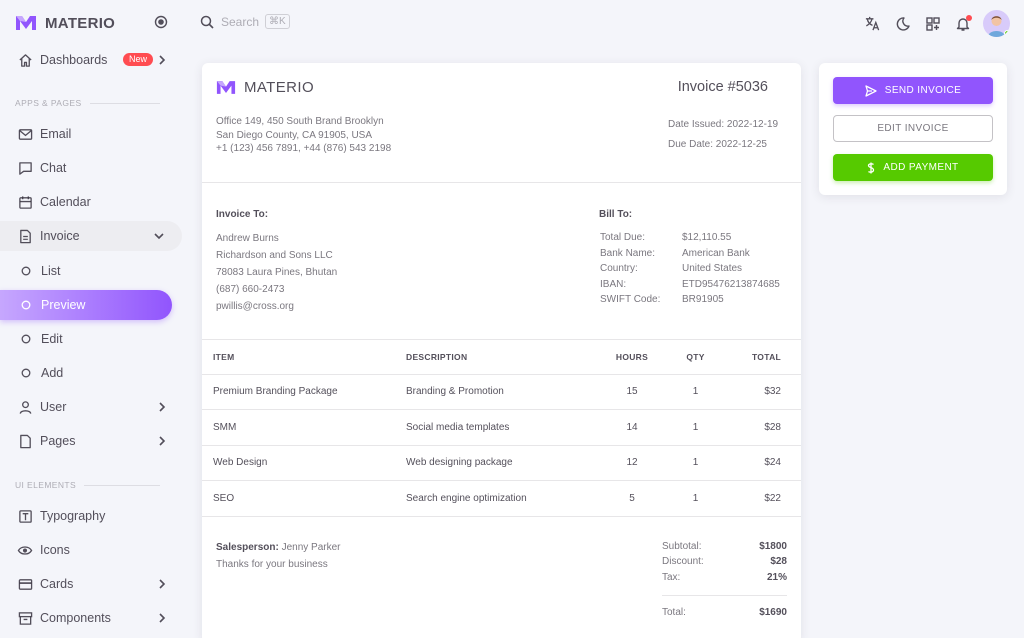 This screenshot has width=1024, height=638. What do you see at coordinates (52, 373) in the screenshot?
I see `sidebar-item-label: Add` at bounding box center [52, 373].